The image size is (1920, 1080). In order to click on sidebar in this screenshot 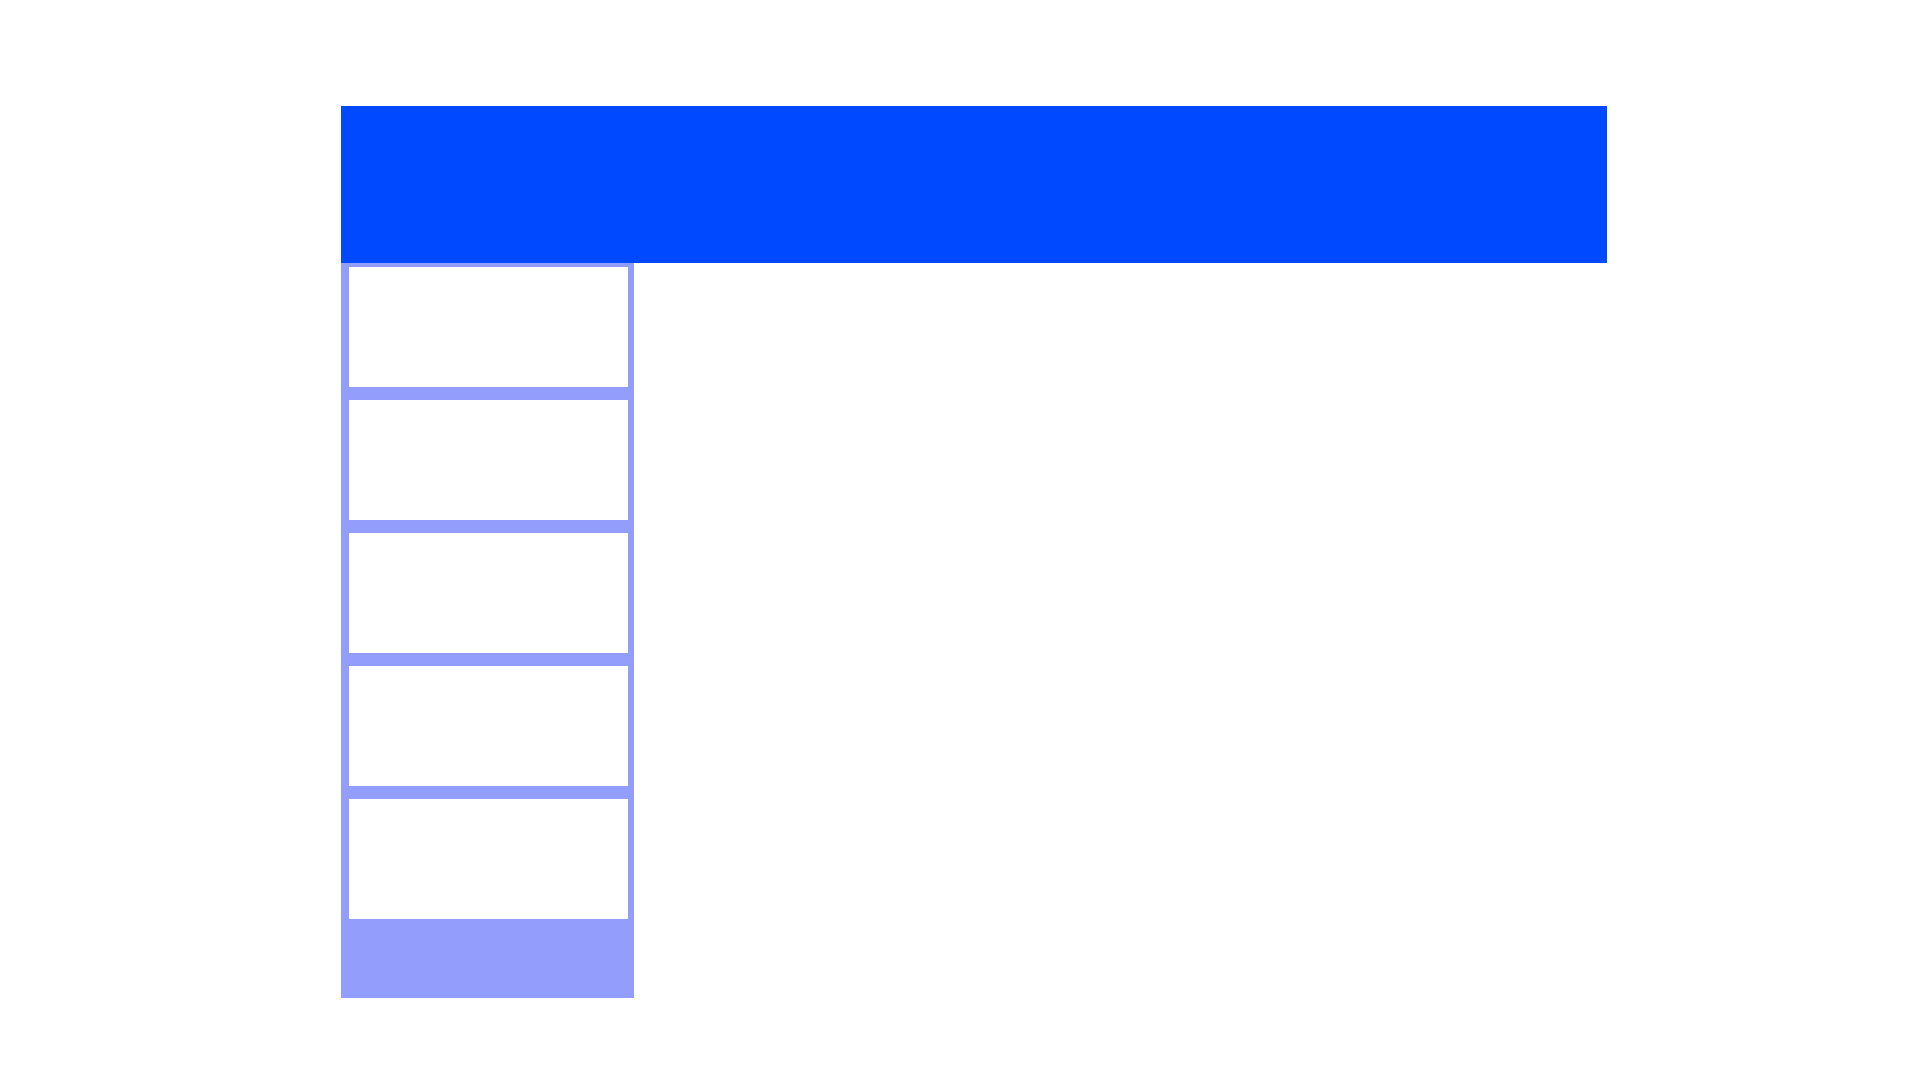, I will do `click(487, 630)`.